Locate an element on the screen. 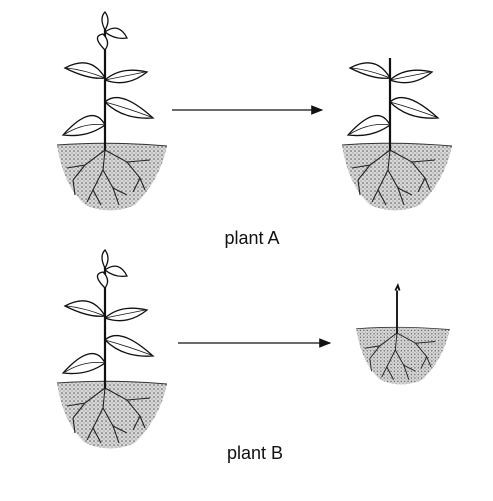 The height and width of the screenshot is (501, 493). plant-b-before is located at coordinates (112, 349).